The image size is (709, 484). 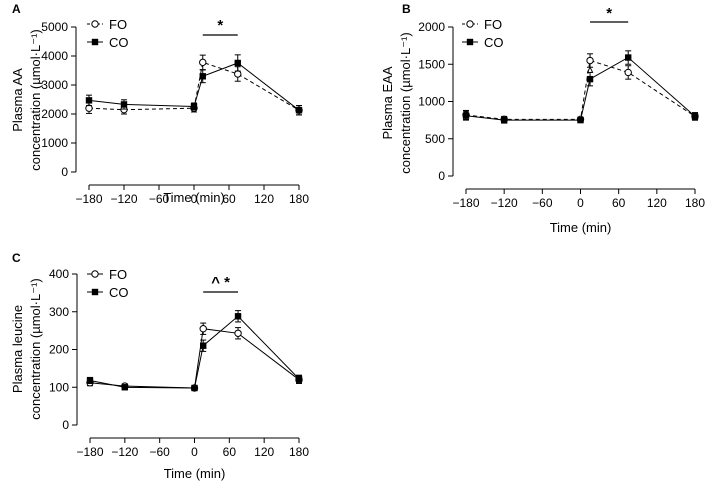 What do you see at coordinates (59, 387) in the screenshot?
I see `y-tick-label: 100` at bounding box center [59, 387].